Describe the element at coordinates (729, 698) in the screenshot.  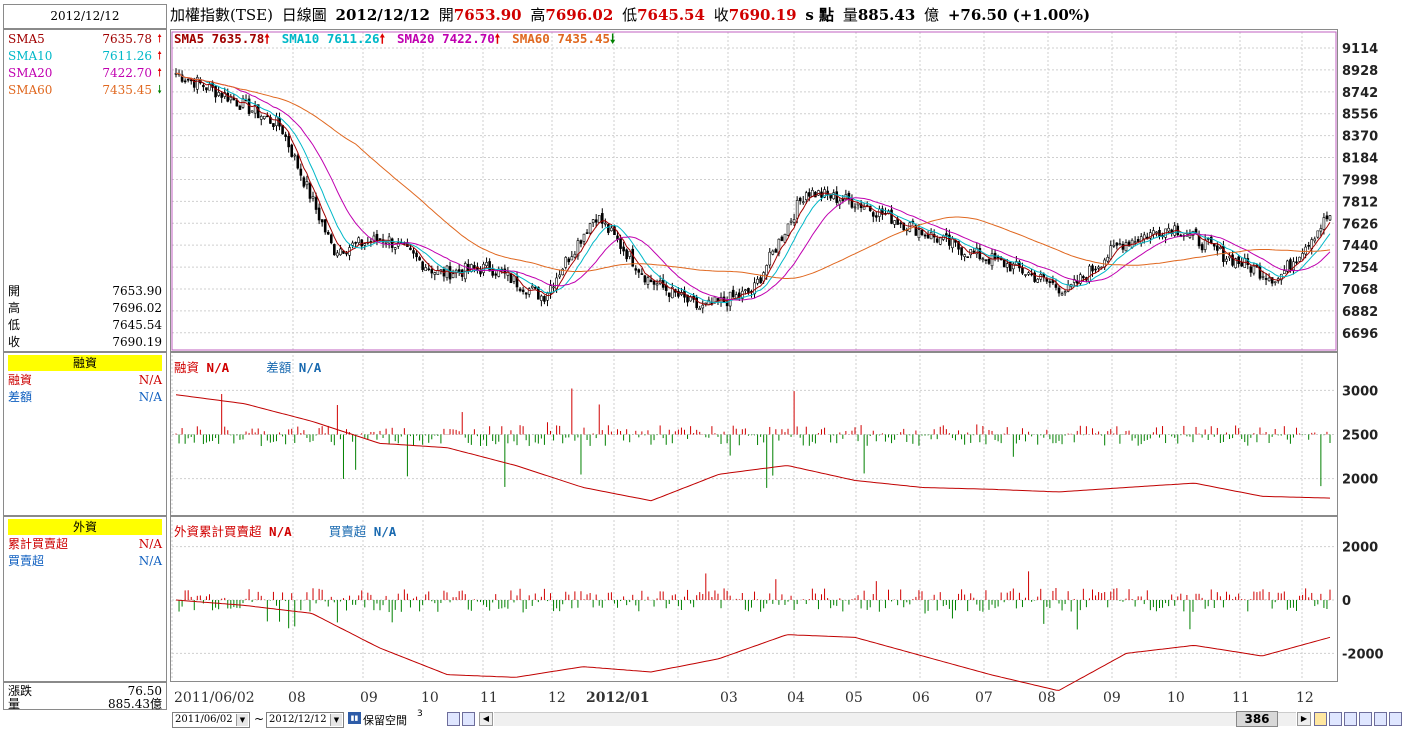
I see `x-tick-label: 03` at that location.